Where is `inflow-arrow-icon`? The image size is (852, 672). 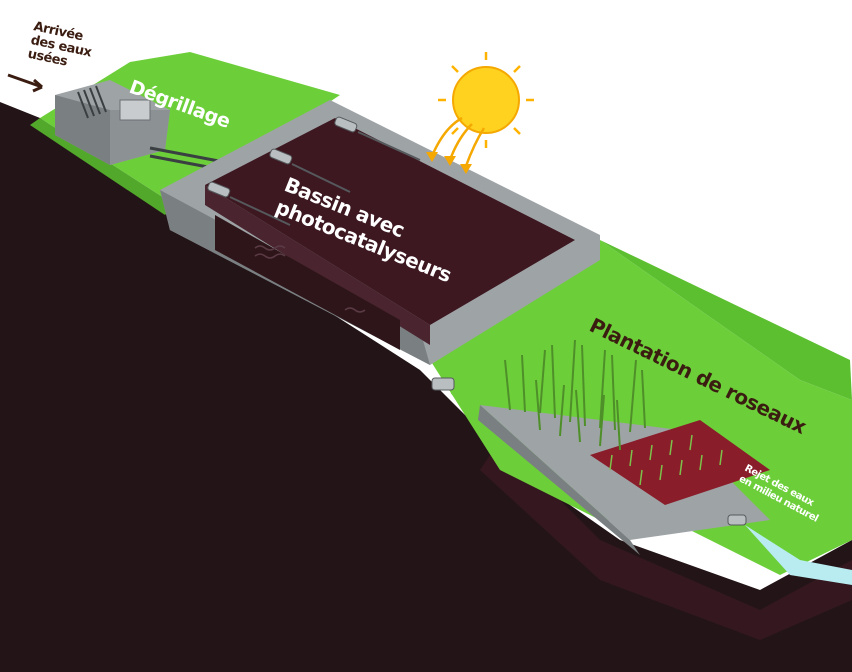 inflow-arrow-icon is located at coordinates (25, 81).